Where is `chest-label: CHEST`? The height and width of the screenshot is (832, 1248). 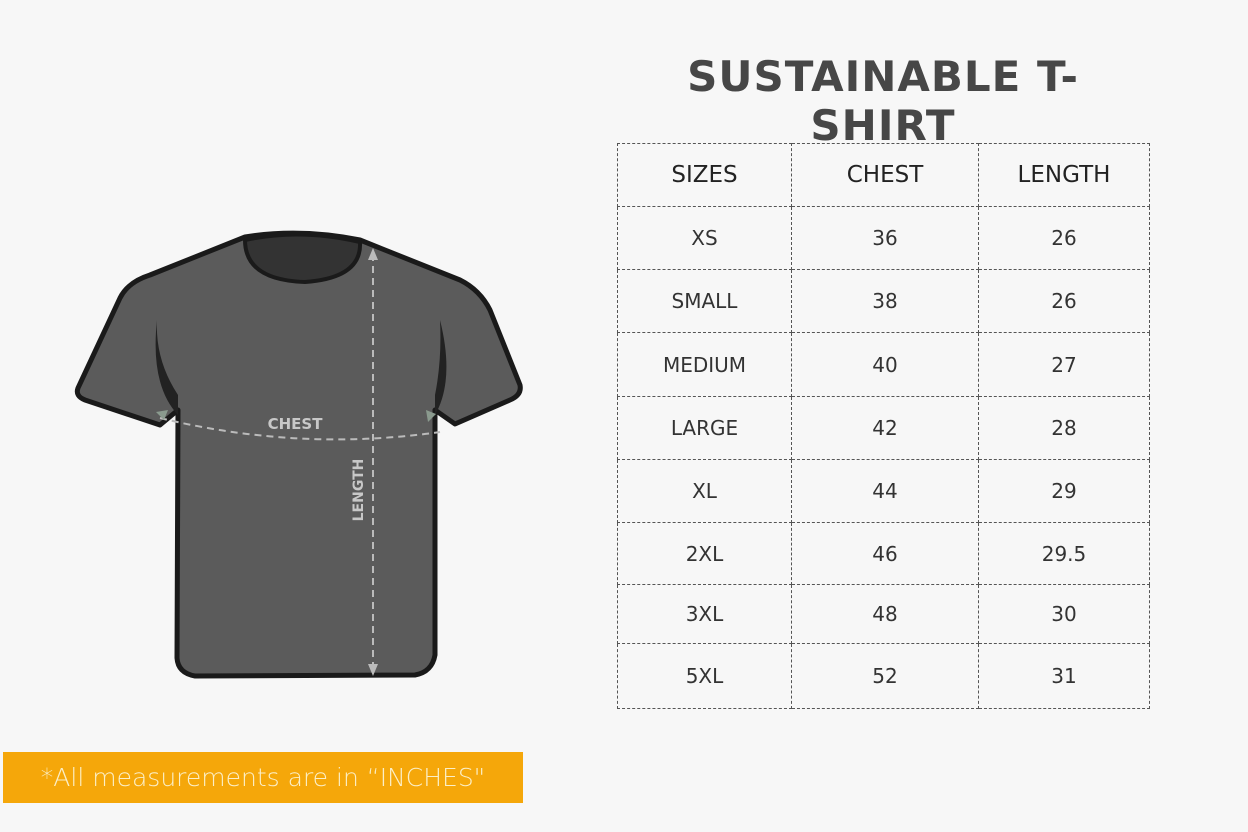
chest-label: CHEST is located at coordinates (296, 424).